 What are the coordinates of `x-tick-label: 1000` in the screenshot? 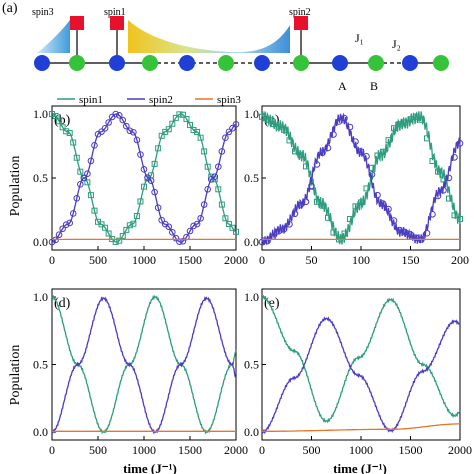 It's located at (361, 450).